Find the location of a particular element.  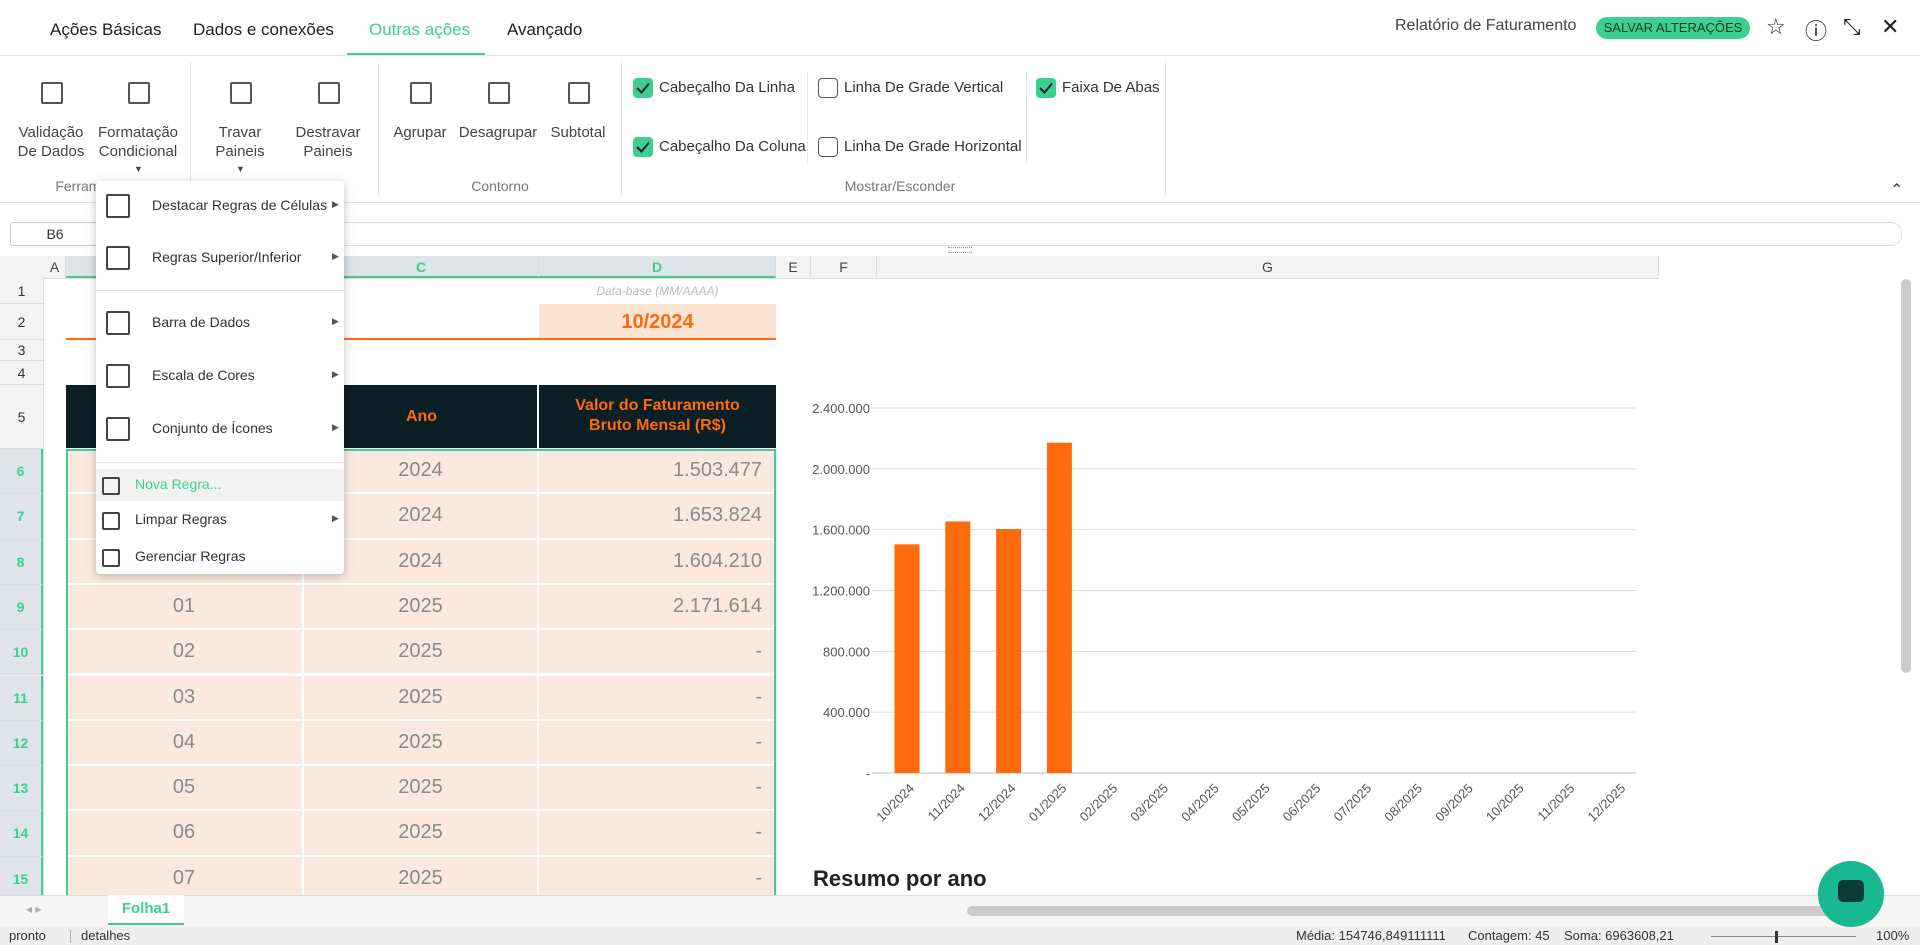

menu-item: Destacar Regras de Células is located at coordinates (240, 205).